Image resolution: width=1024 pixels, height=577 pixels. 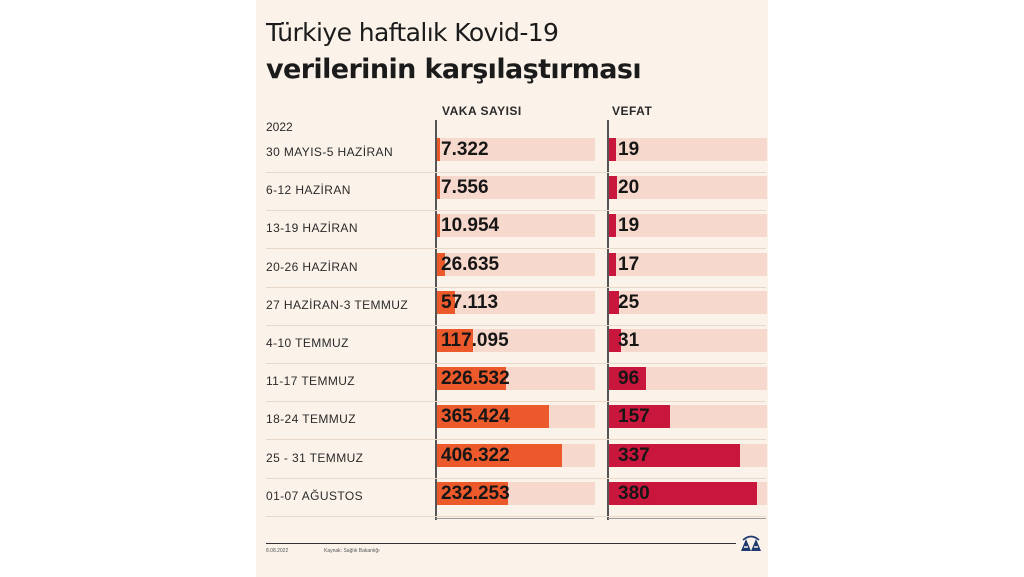 What do you see at coordinates (277, 551) in the screenshot?
I see `footer-date: 8.08.2022` at bounding box center [277, 551].